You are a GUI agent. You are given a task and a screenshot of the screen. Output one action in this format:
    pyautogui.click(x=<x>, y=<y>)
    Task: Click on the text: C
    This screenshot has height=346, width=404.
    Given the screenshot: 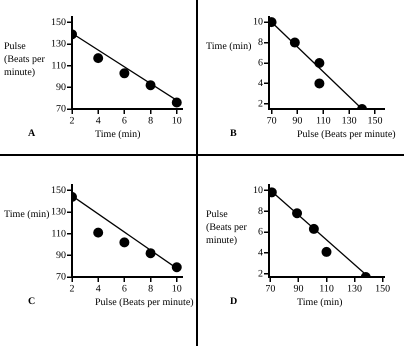 What is the action you would take?
    pyautogui.click(x=32, y=301)
    